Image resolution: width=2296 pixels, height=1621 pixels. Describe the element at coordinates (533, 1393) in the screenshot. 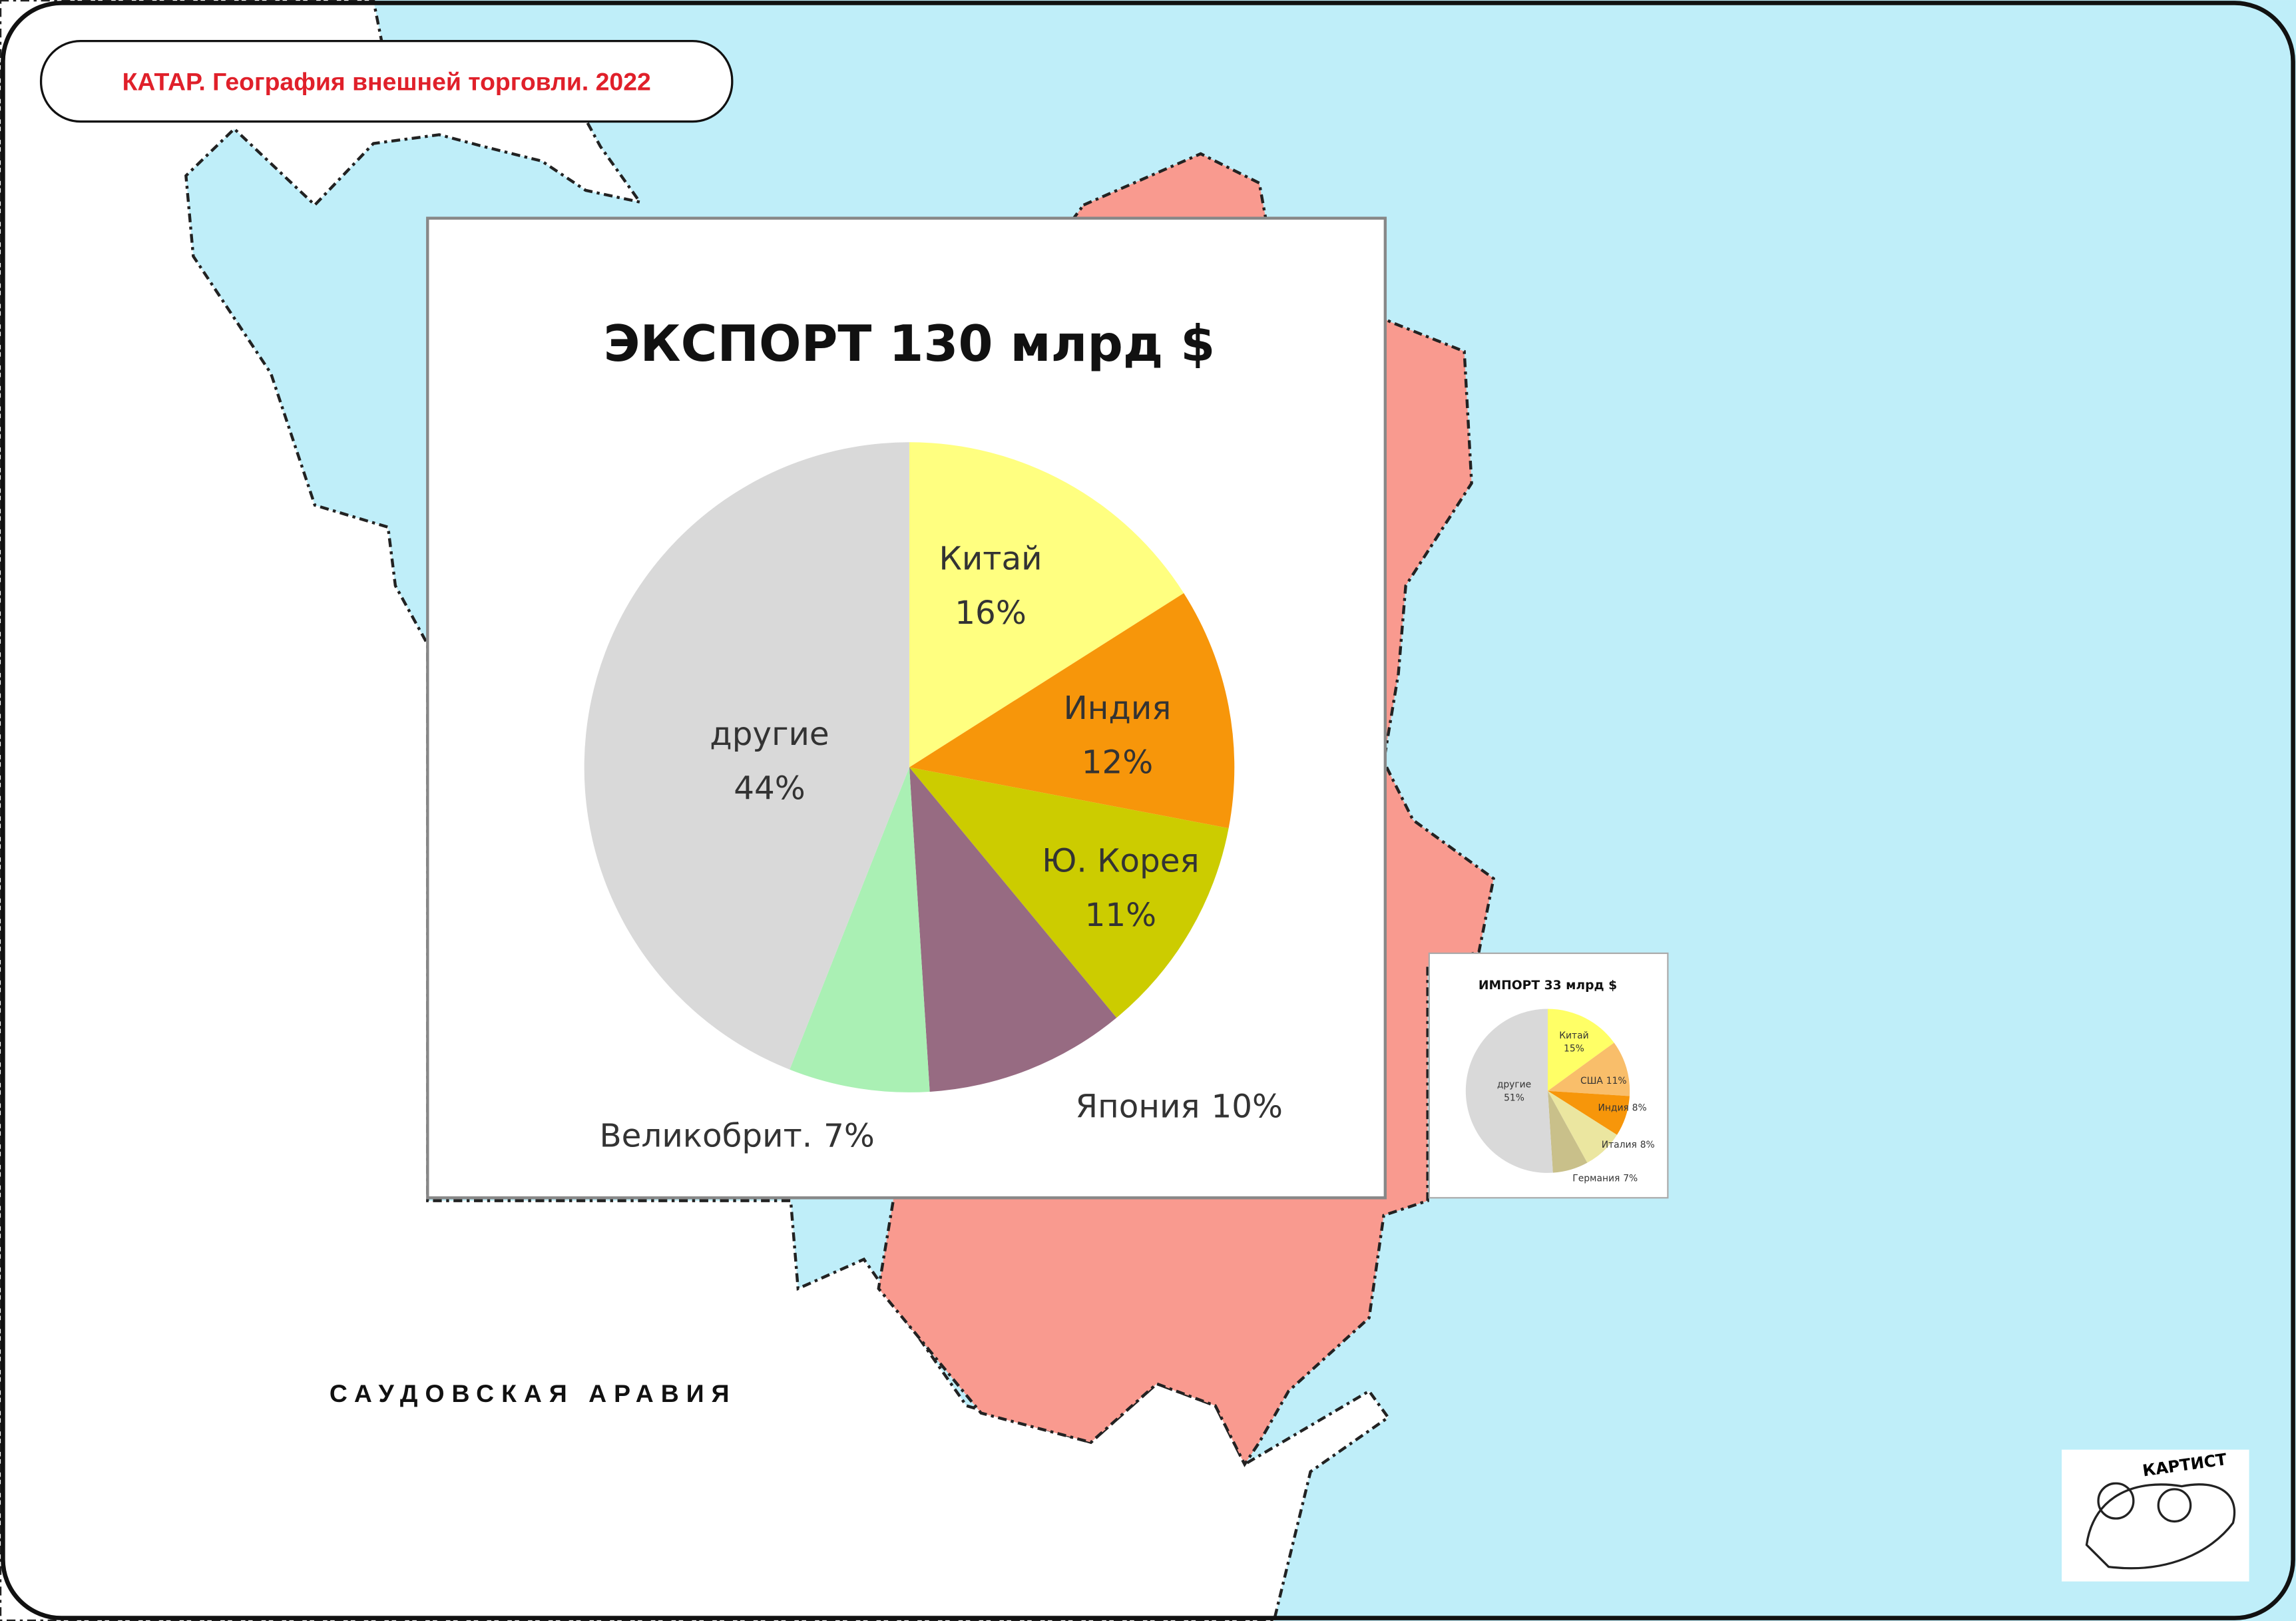

I see `region-label: САУДОВСКАЯ АРАВИЯ` at that location.